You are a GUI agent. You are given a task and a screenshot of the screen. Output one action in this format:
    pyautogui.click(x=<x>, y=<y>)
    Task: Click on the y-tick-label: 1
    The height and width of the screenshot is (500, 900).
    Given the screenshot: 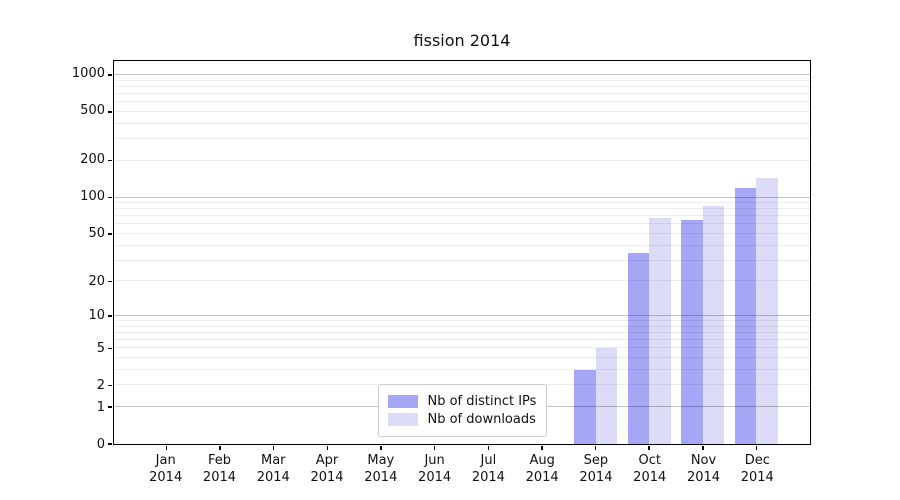 What is the action you would take?
    pyautogui.click(x=100, y=407)
    